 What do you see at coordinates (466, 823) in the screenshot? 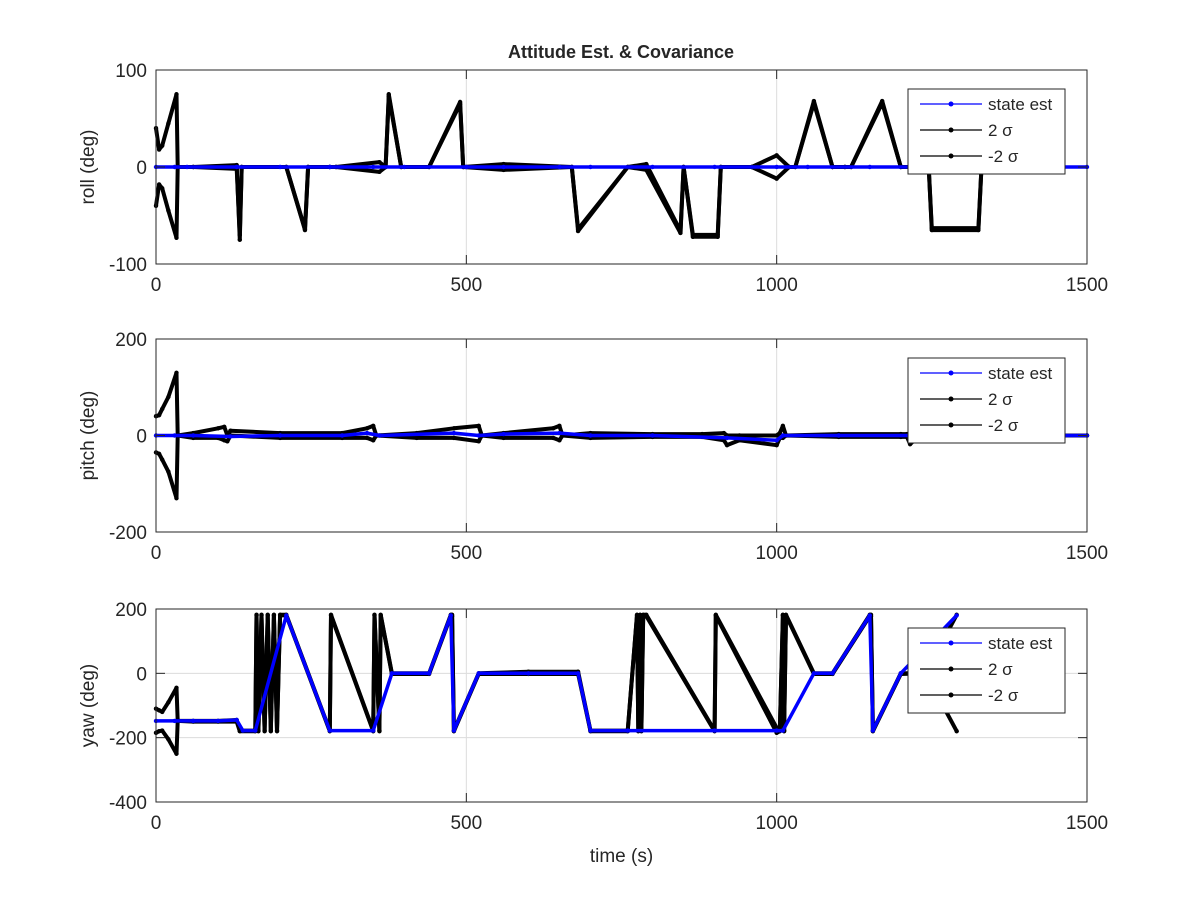
I see `x-tick-label: 500` at bounding box center [466, 823].